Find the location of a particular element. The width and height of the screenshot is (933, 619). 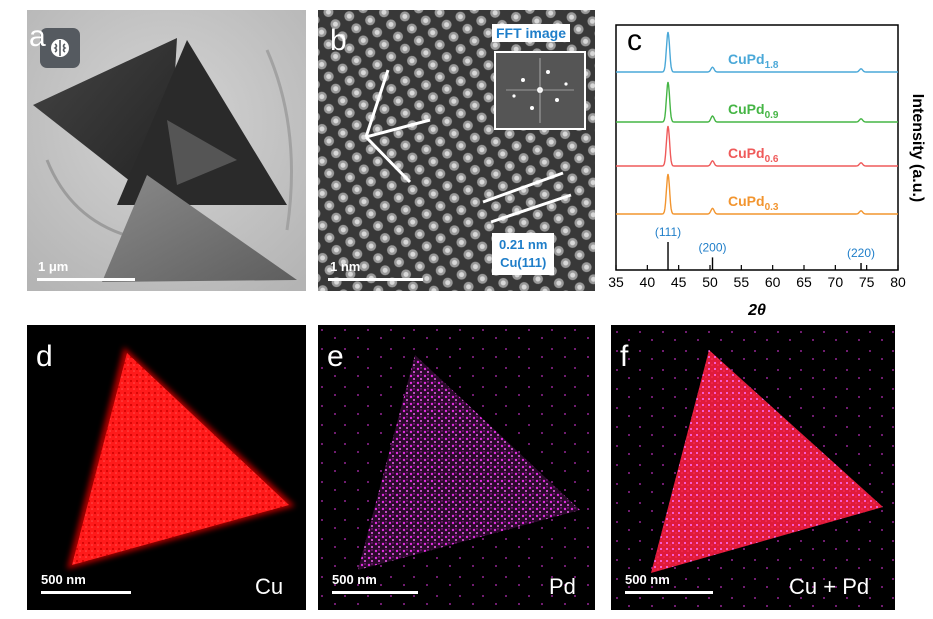

series-label: CuPd0.3 is located at coordinates (753, 203).